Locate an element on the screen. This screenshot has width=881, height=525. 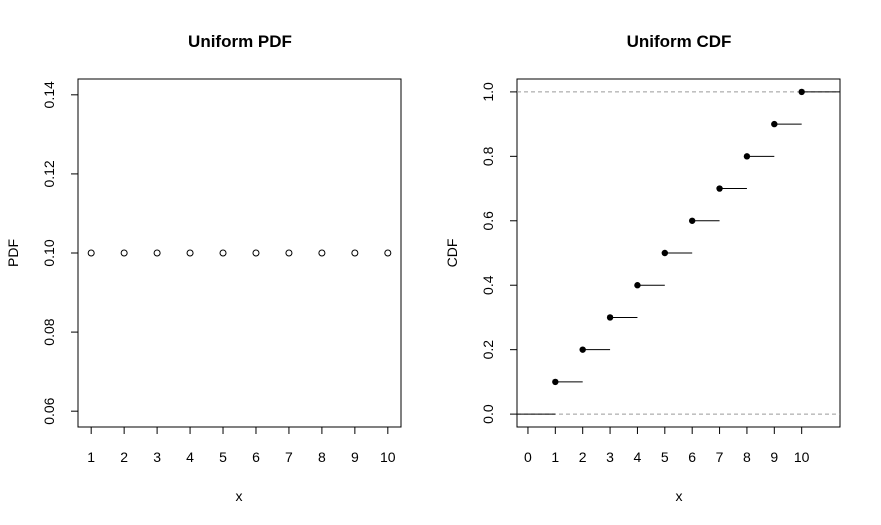
pdf-x-axis-label: x is located at coordinates (239, 496).